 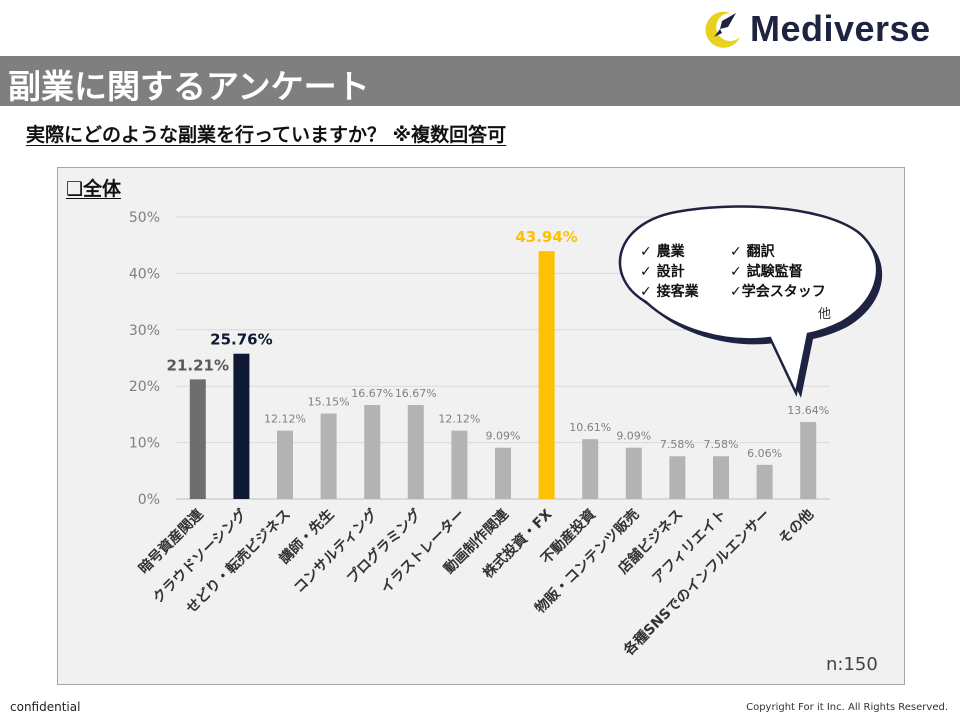 What do you see at coordinates (590, 427) in the screenshot?
I see `data-label: 10.61%` at bounding box center [590, 427].